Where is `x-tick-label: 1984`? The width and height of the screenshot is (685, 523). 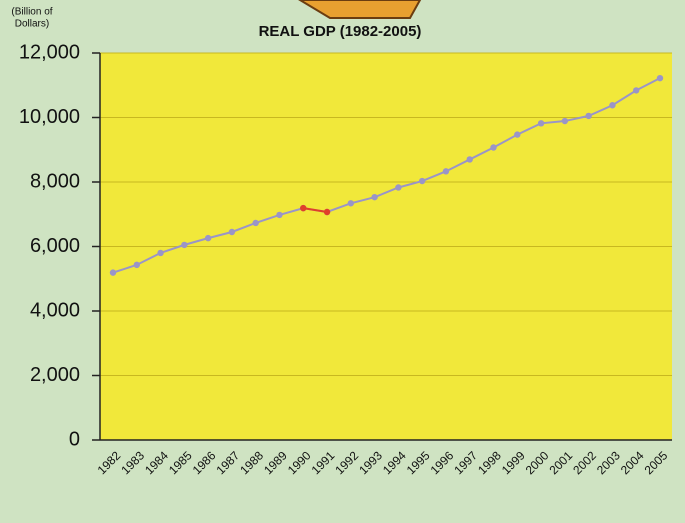 x-tick-label: 1984 is located at coordinates (156, 462).